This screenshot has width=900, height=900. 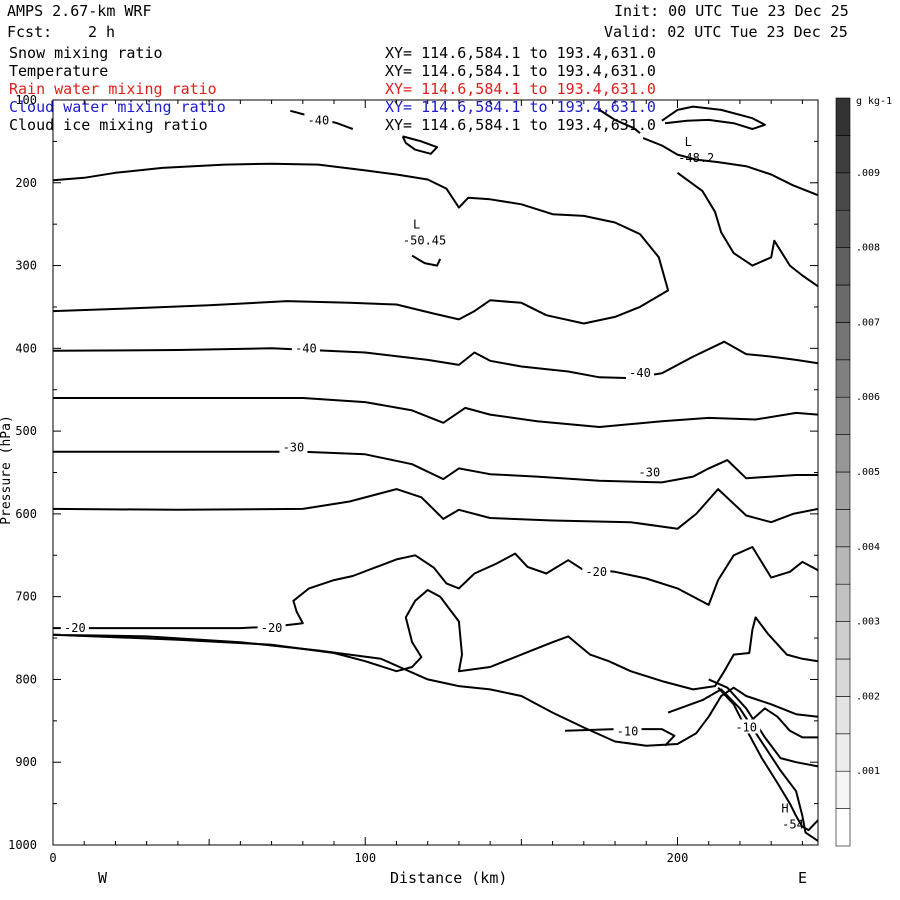 I want to click on colorbar-tick-label-1: .002, so click(x=868, y=696).